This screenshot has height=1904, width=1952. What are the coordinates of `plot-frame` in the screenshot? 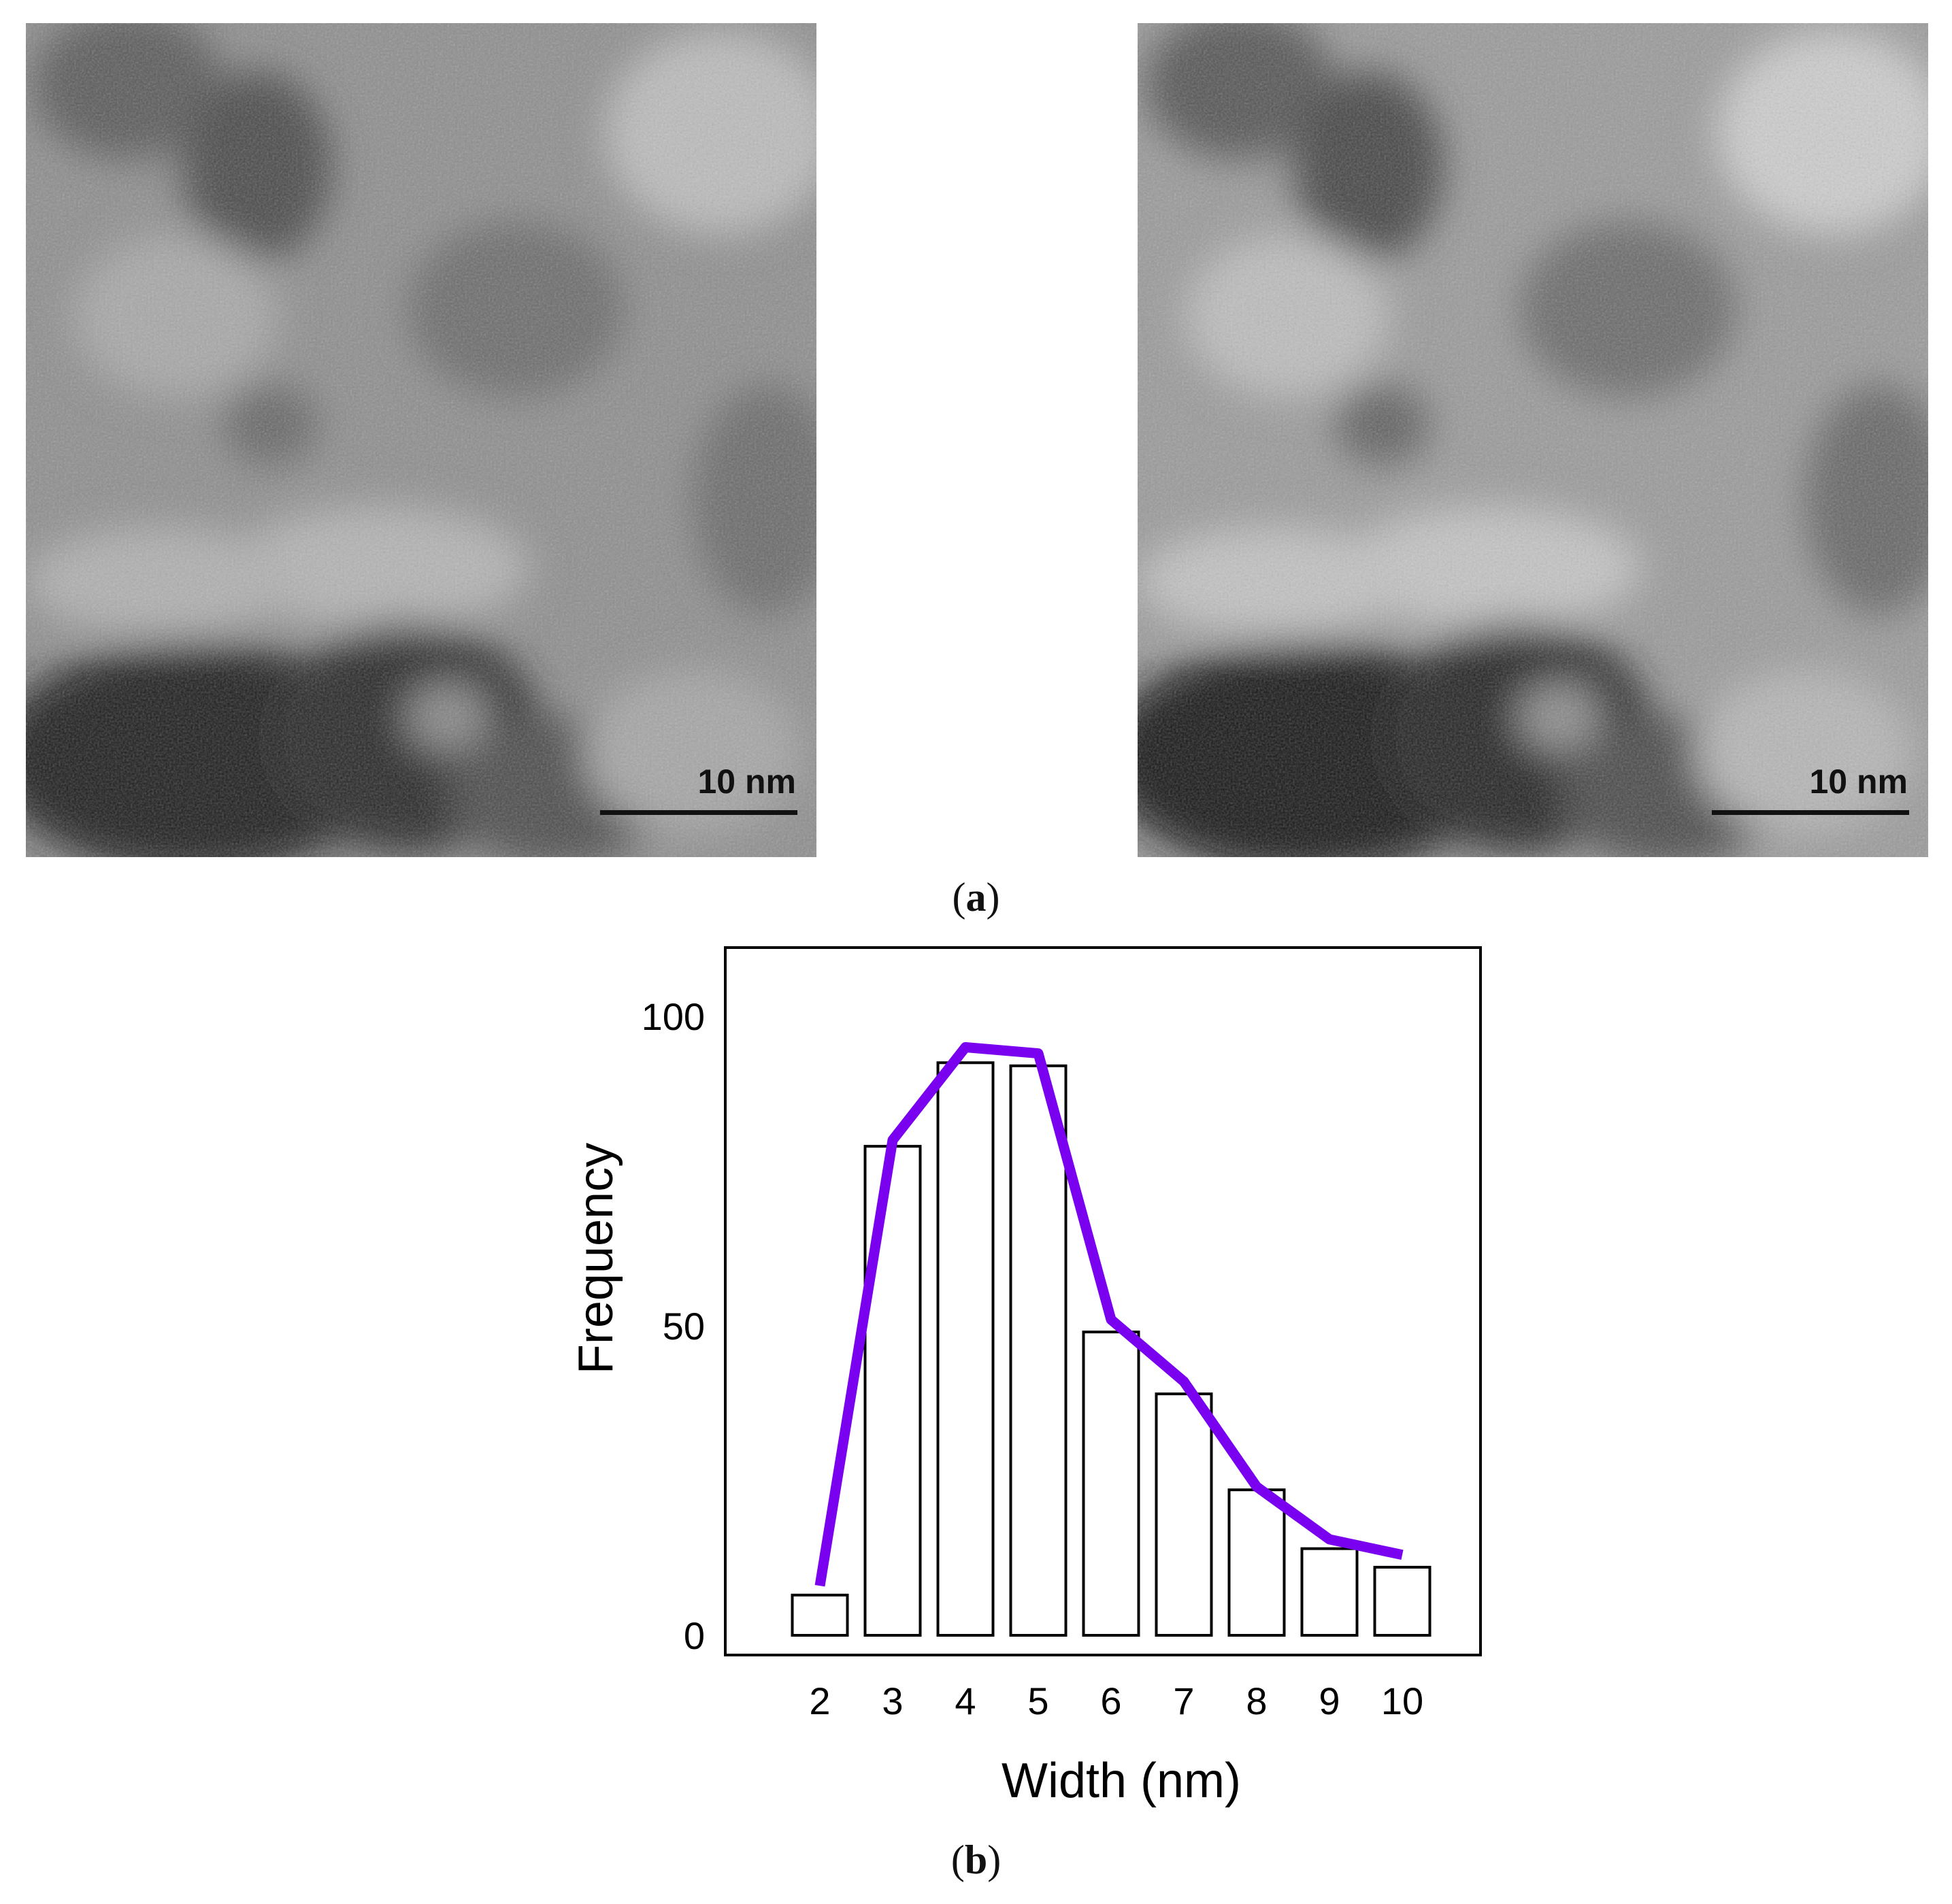 It's located at (1103, 1301).